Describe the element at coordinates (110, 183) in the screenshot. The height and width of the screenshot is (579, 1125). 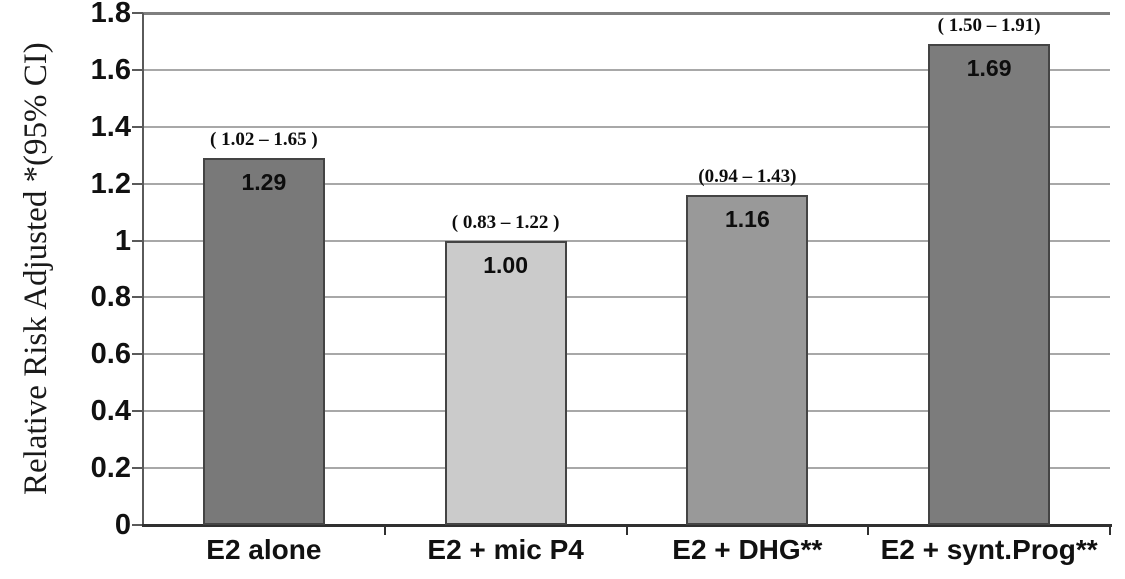
I see `y-axis-tick-label: 1.2` at that location.